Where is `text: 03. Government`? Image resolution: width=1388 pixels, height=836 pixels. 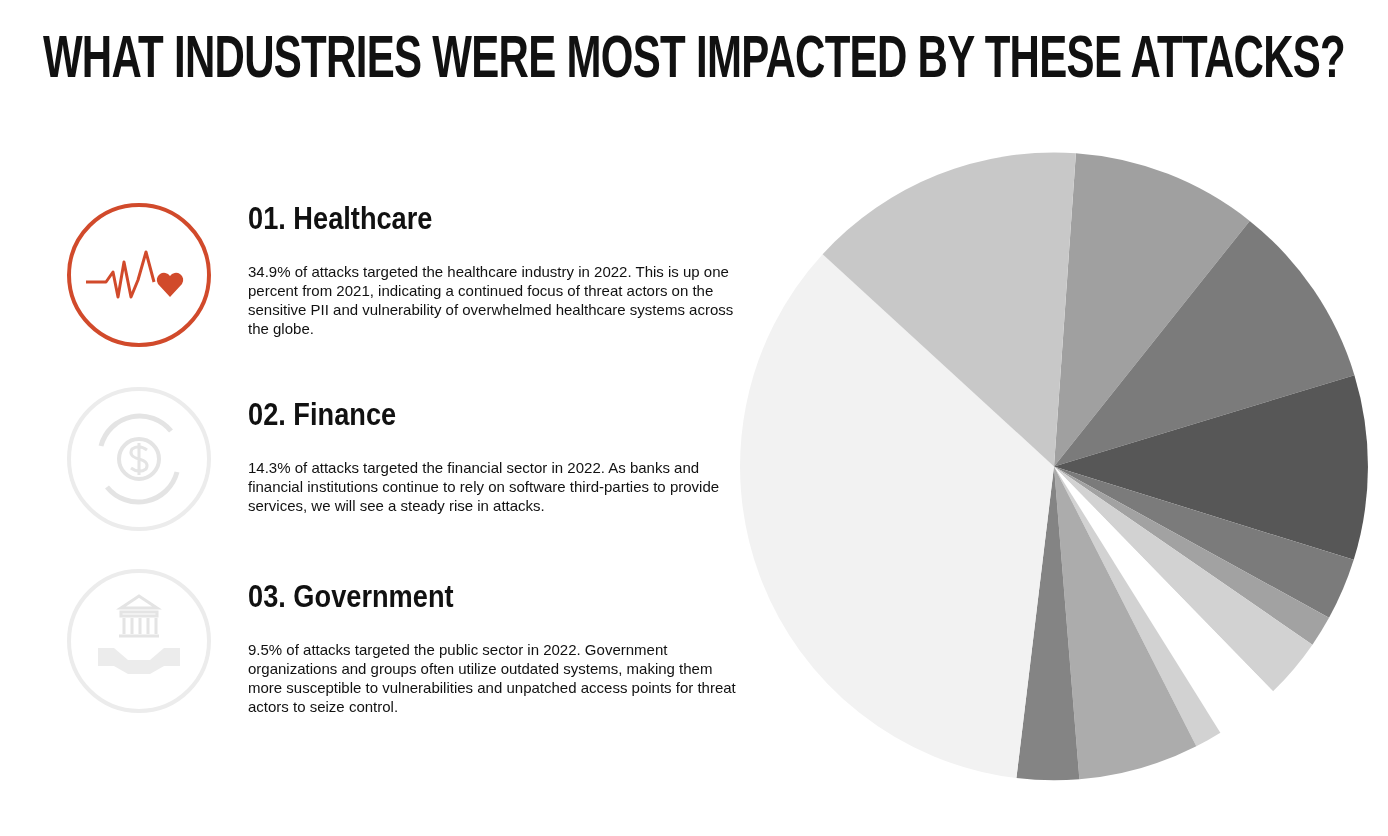
text: 03. Government is located at coordinates (351, 596).